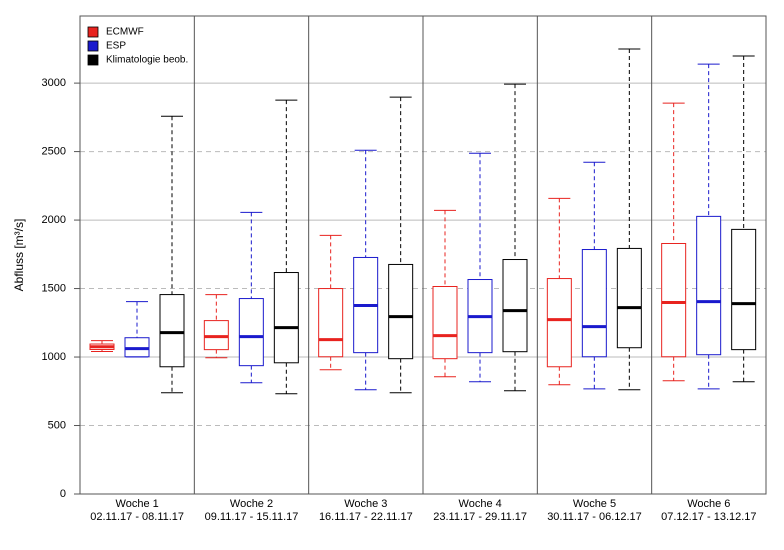 The image size is (784, 550). I want to click on y-tick-label: 2000, so click(54, 220).